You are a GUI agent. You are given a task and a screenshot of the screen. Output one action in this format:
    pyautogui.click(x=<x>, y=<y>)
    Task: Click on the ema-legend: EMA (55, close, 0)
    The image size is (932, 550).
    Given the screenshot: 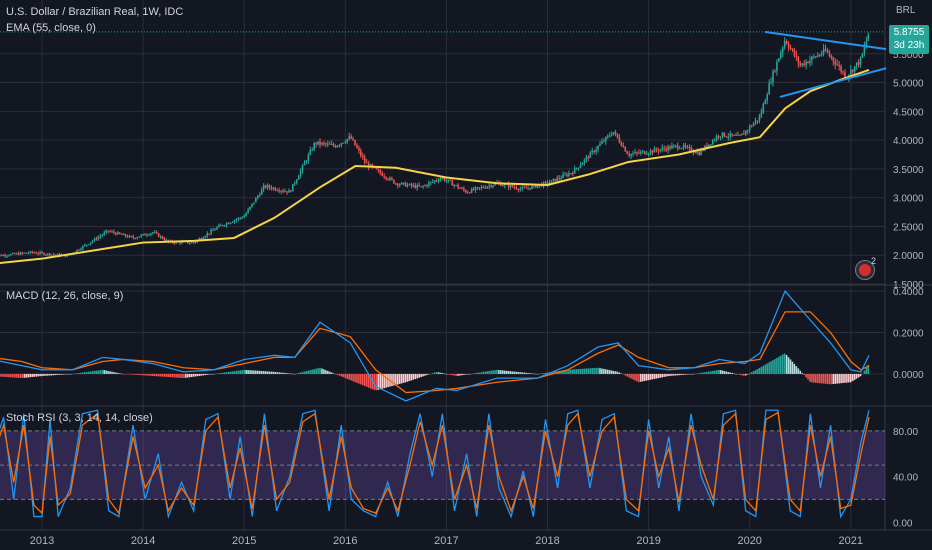 What is the action you would take?
    pyautogui.click(x=51, y=28)
    